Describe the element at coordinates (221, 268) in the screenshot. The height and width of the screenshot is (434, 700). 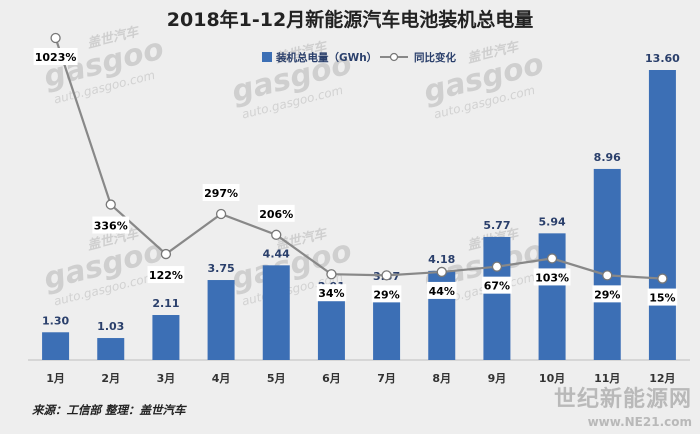
I see `bar-value-label: 3.75` at that location.